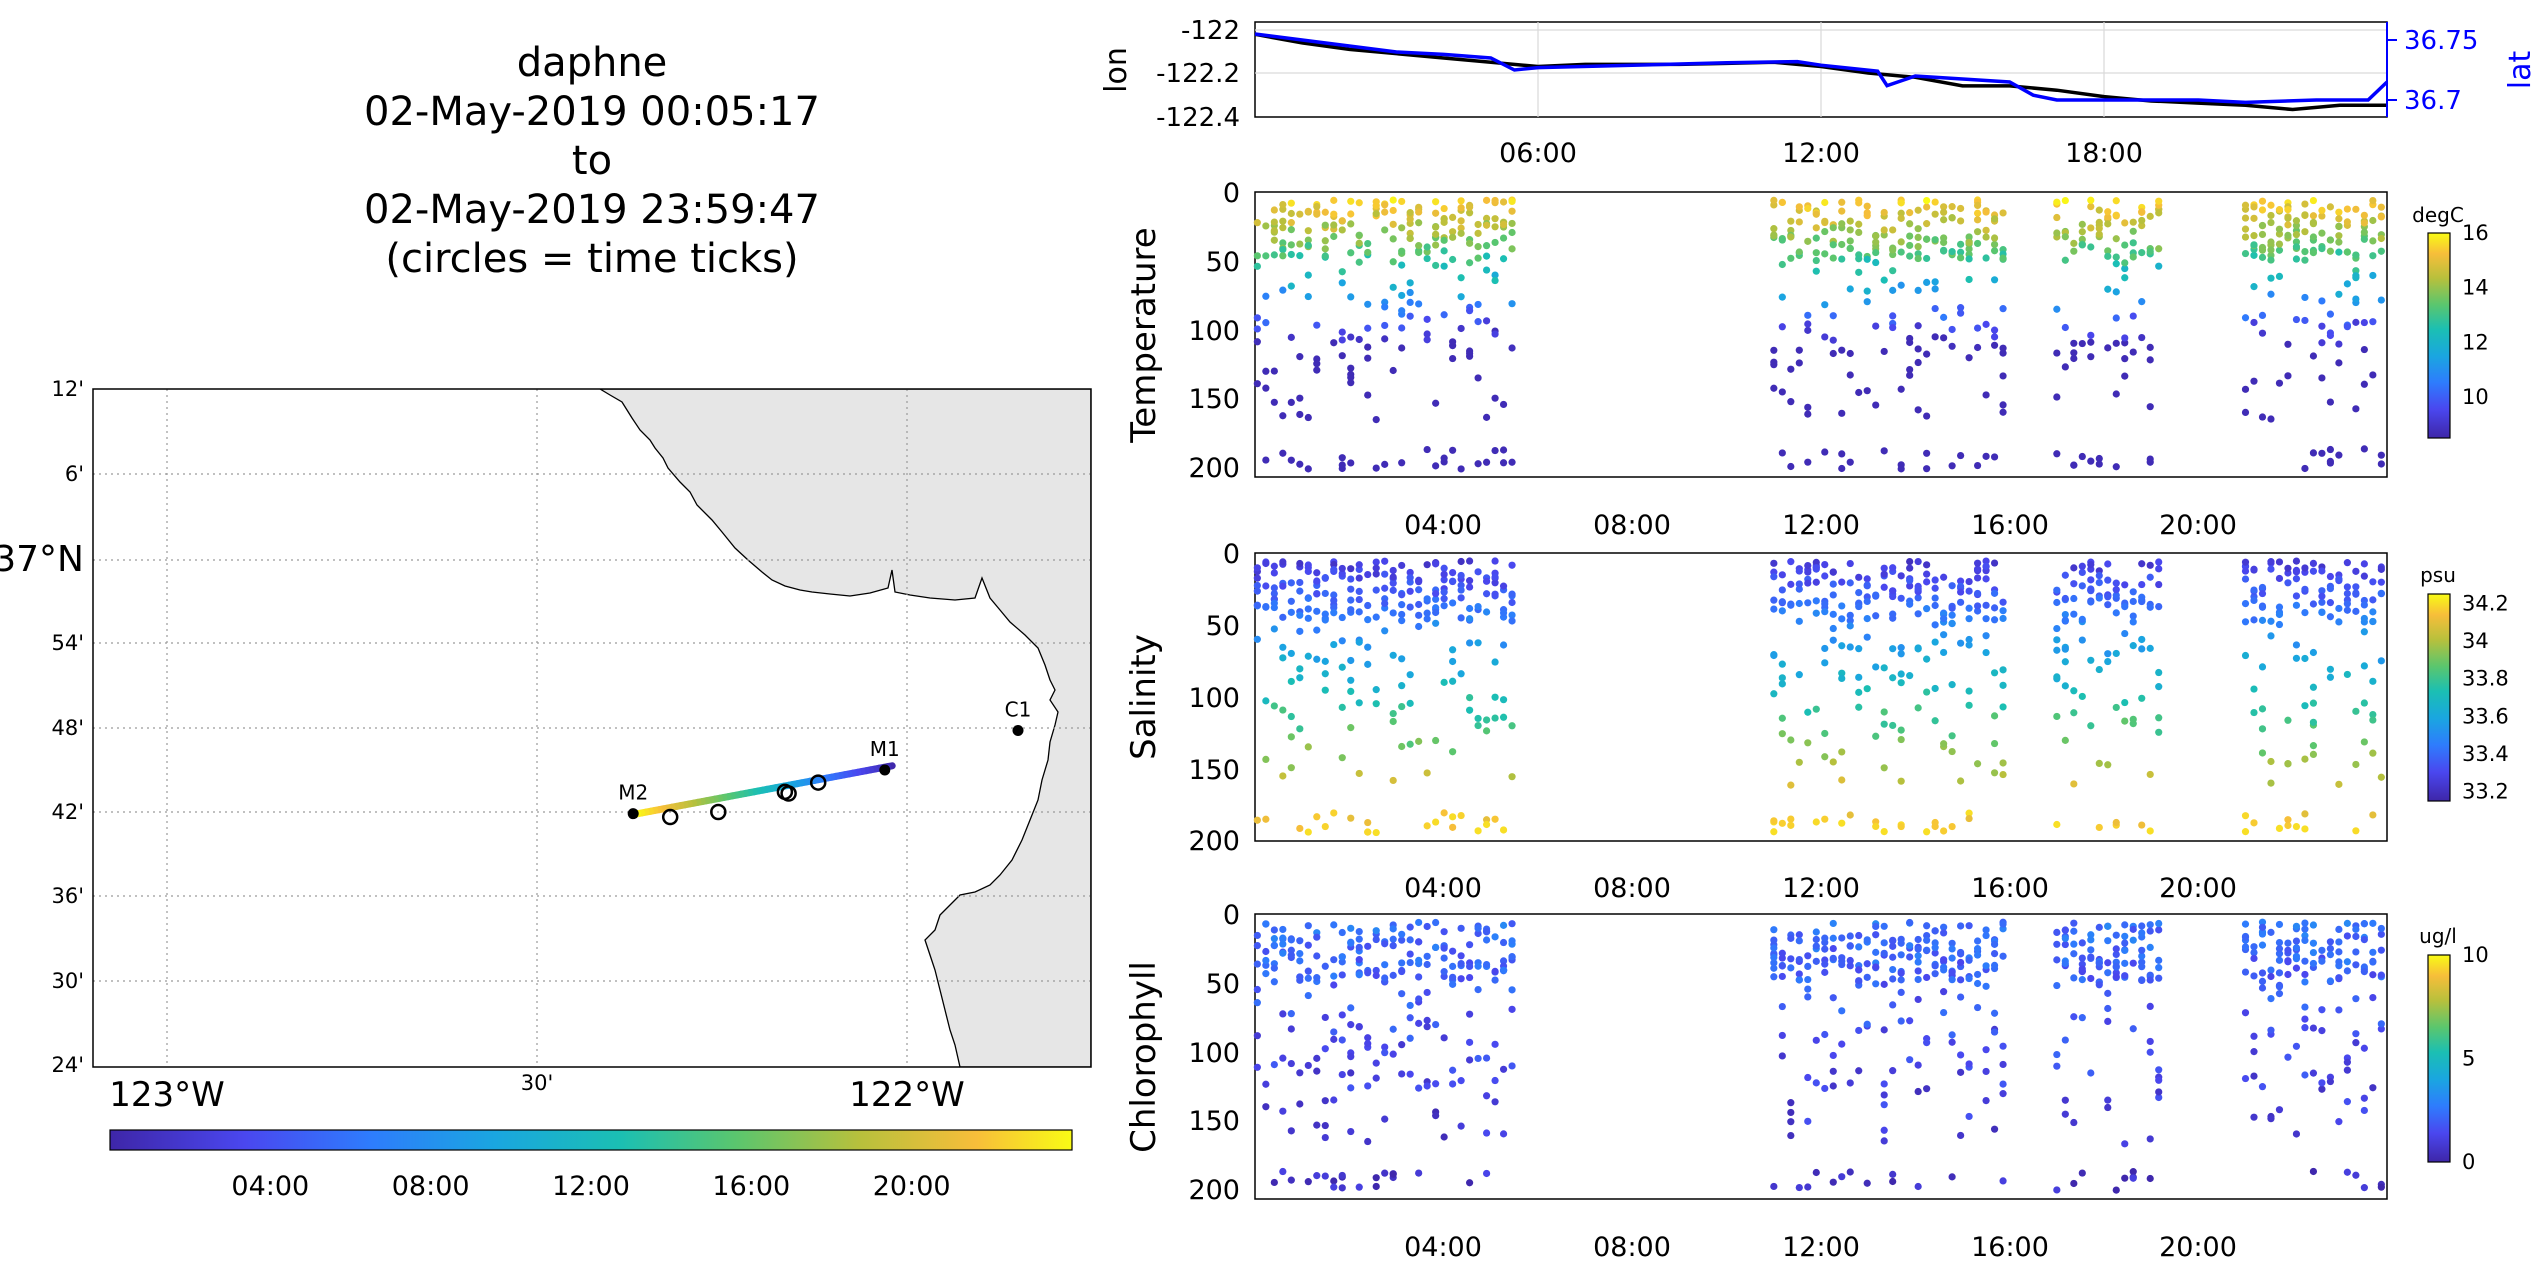 This screenshot has height=1273, width=2545. What do you see at coordinates (592, 210) in the screenshot?
I see `title-line: 02-May-2019 23:59:47` at bounding box center [592, 210].